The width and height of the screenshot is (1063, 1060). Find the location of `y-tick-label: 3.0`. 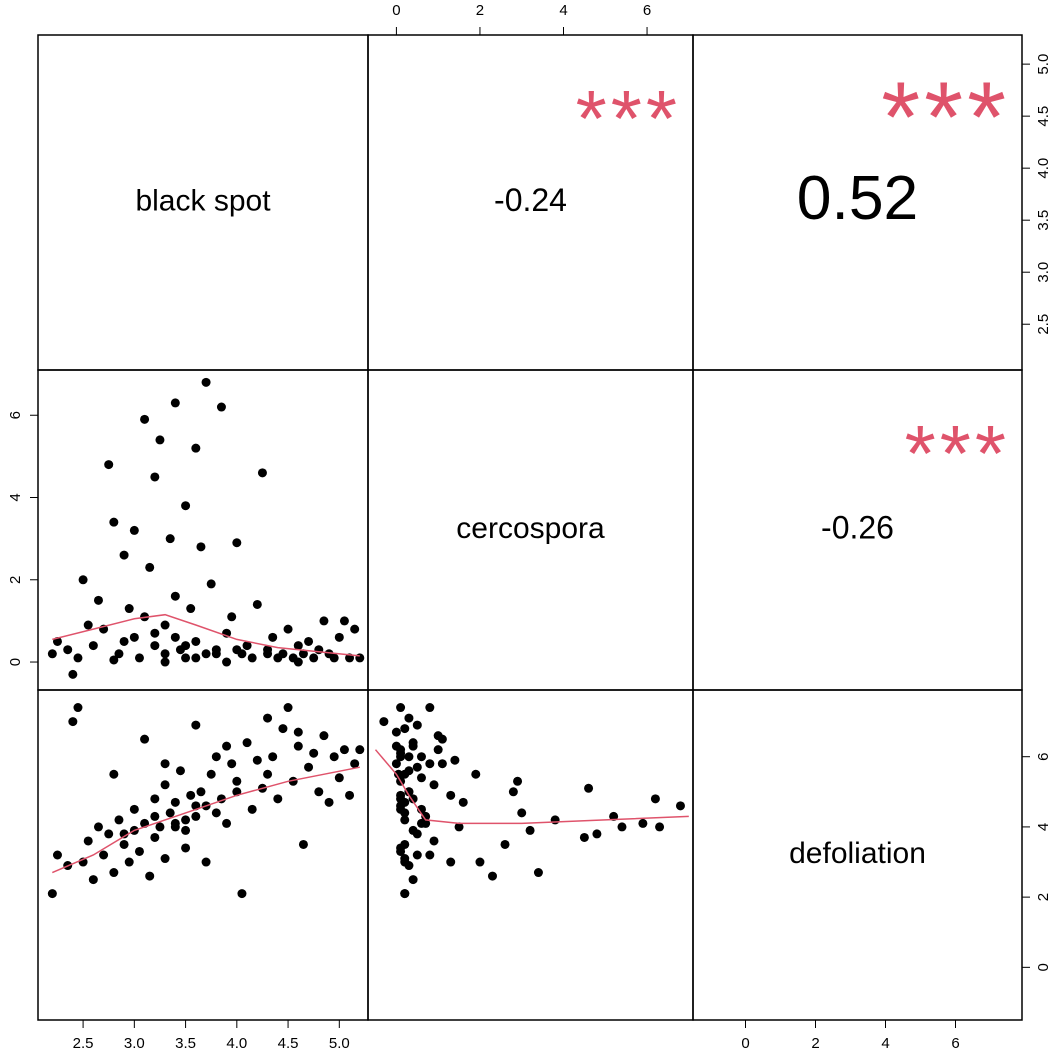

y-tick-label: 3.0 is located at coordinates (1043, 272).